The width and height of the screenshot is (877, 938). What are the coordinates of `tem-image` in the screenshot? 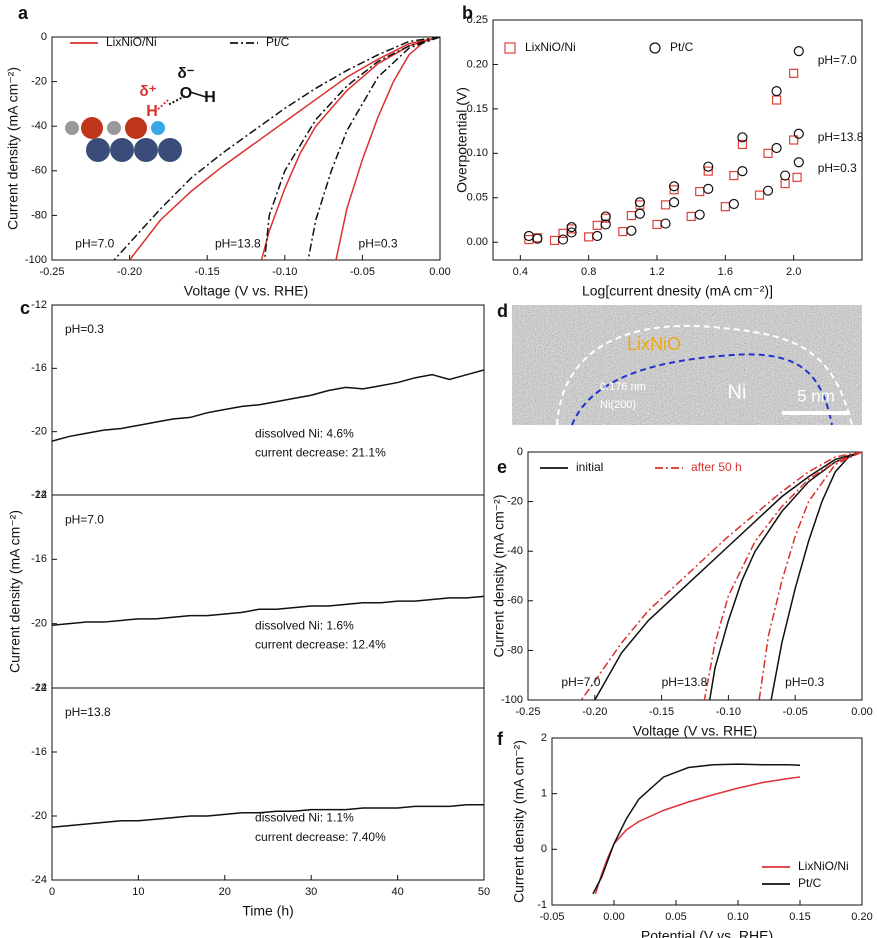 It's located at (687, 365).